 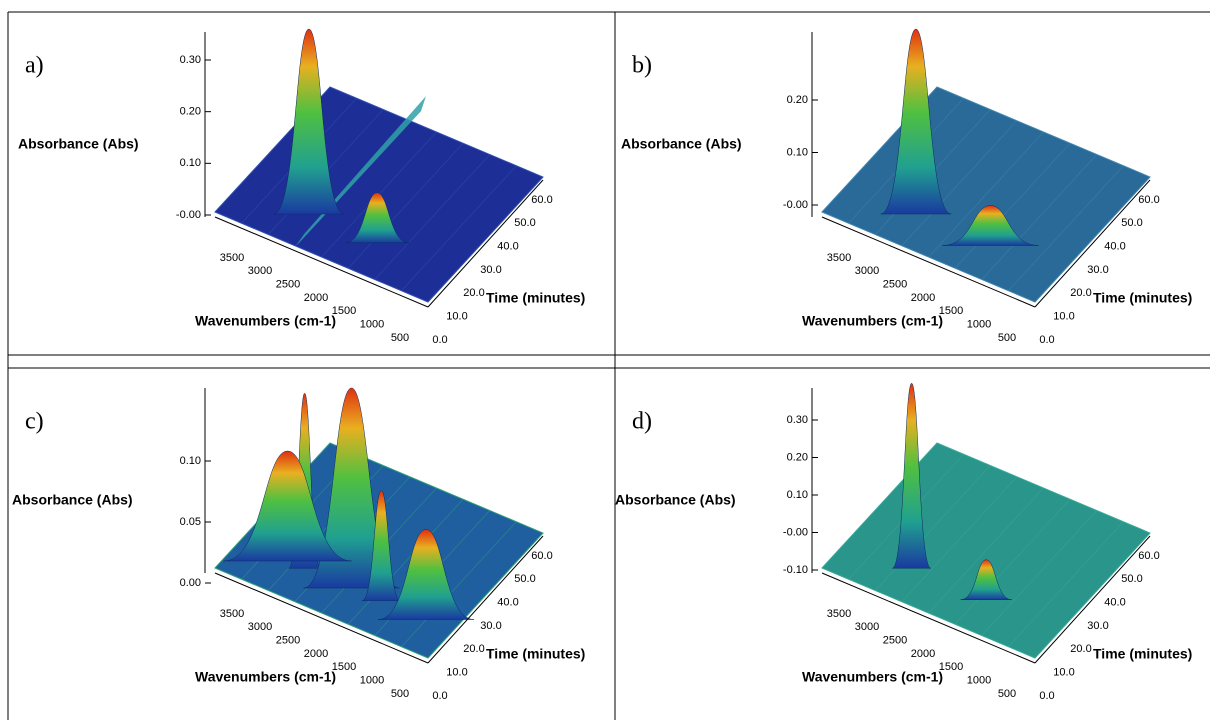 What do you see at coordinates (34, 66) in the screenshot?
I see `panel-label: a)` at bounding box center [34, 66].